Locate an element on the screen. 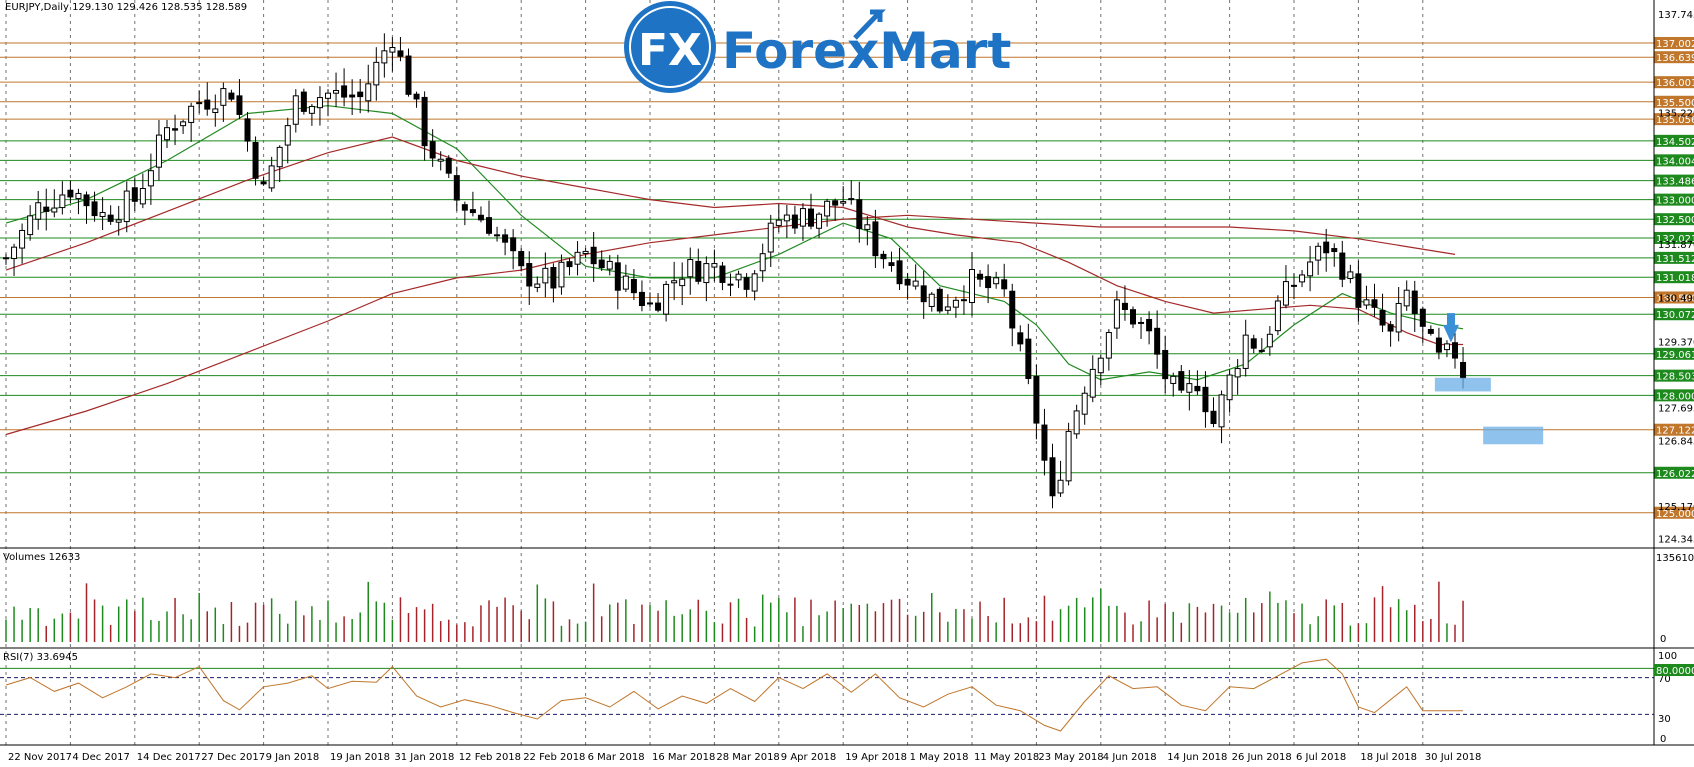  date-label-14: 1 May 2018 is located at coordinates (939, 757).